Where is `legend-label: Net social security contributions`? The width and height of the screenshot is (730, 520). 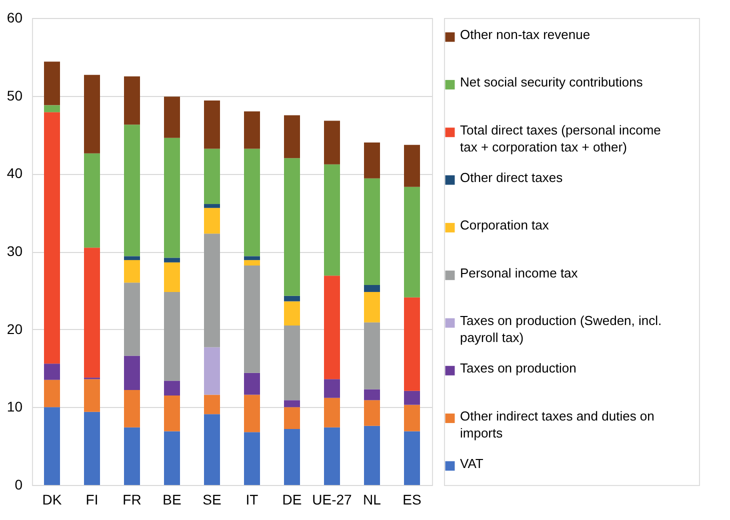
legend-label: Net social security contributions is located at coordinates (552, 82).